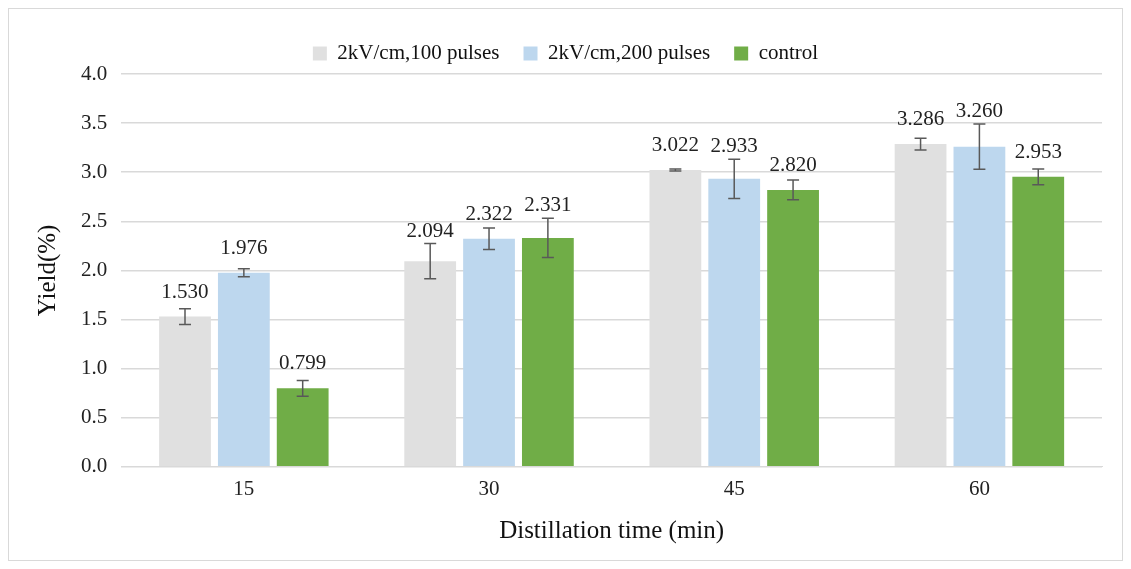 This screenshot has height=569, width=1131. What do you see at coordinates (489, 212) in the screenshot?
I see `data-label: 2.322` at bounding box center [489, 212].